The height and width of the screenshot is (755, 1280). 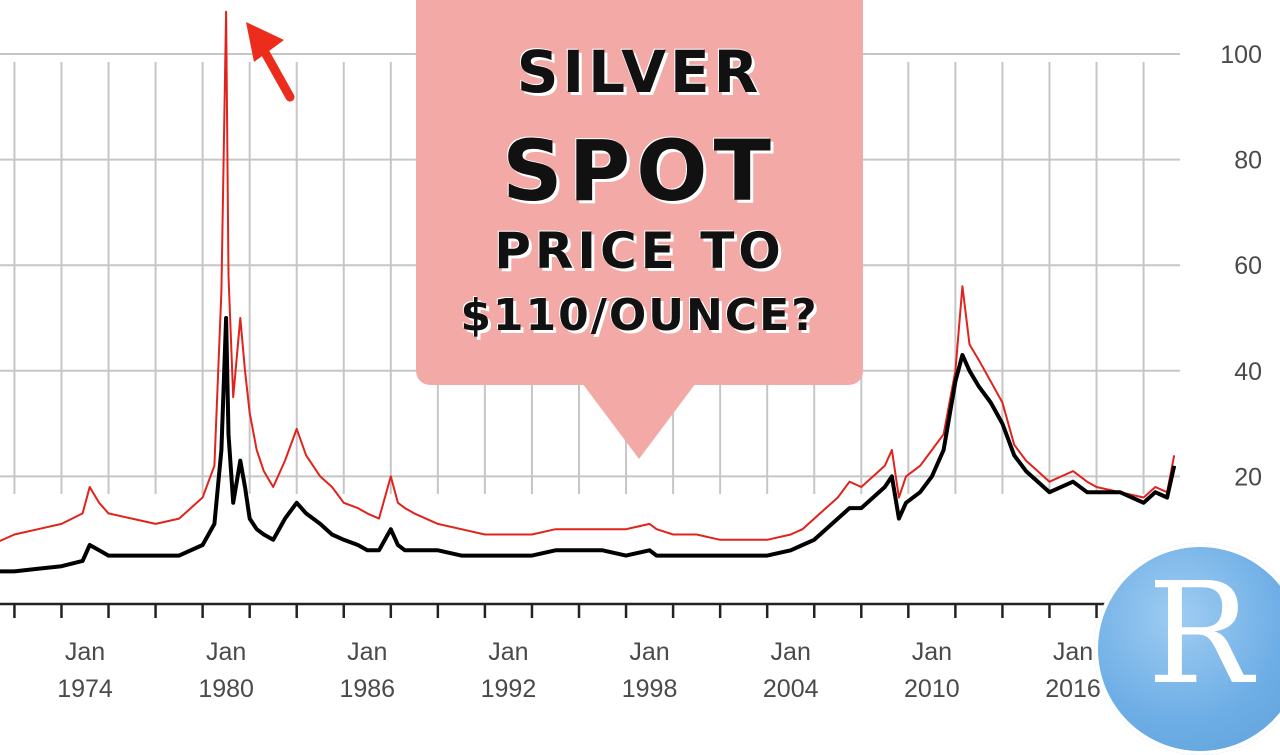 I want to click on y-axis-labels: 20 40 60 80 100, so click(x=1241, y=266).